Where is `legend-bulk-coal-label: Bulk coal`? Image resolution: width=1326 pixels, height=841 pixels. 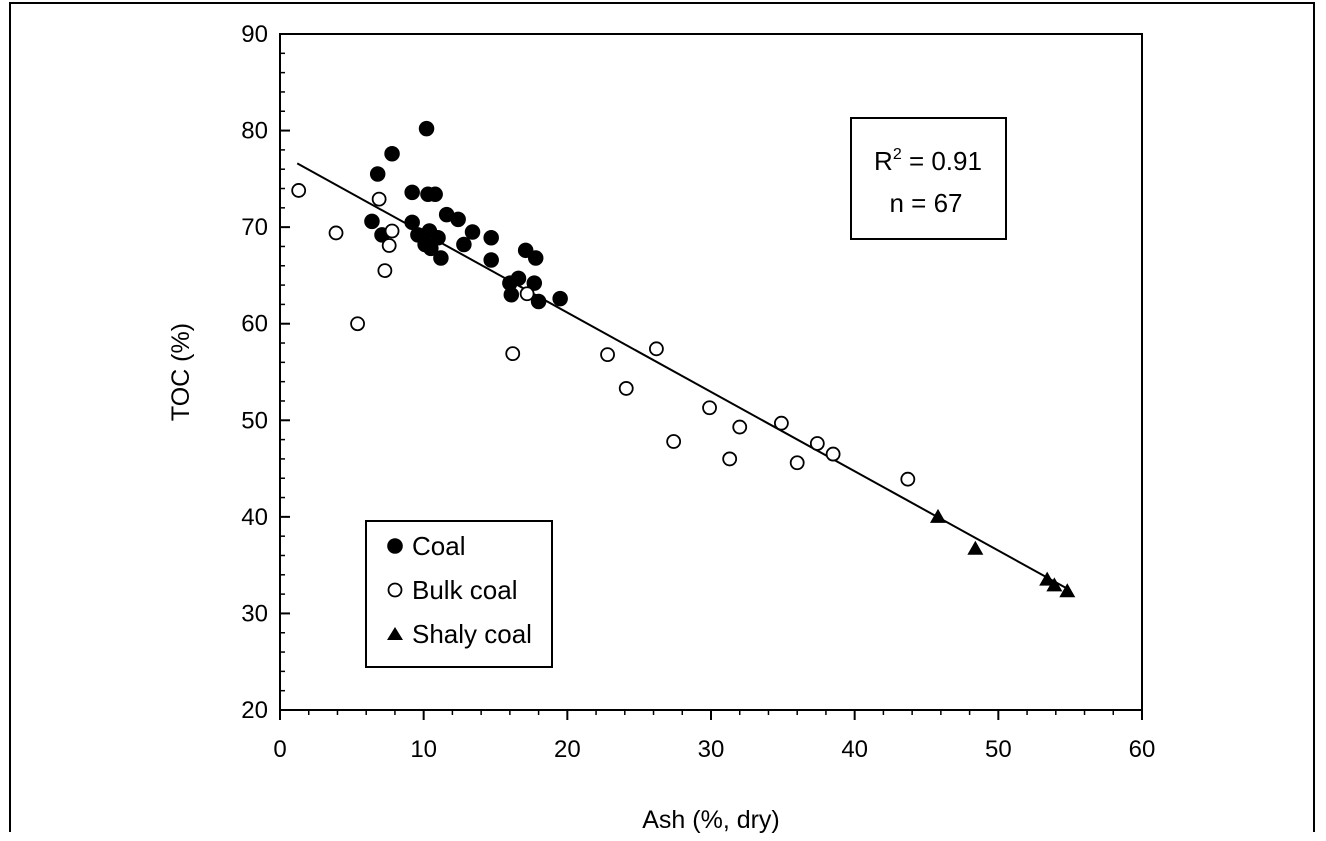
legend-bulk-coal-label: Bulk coal is located at coordinates (465, 590).